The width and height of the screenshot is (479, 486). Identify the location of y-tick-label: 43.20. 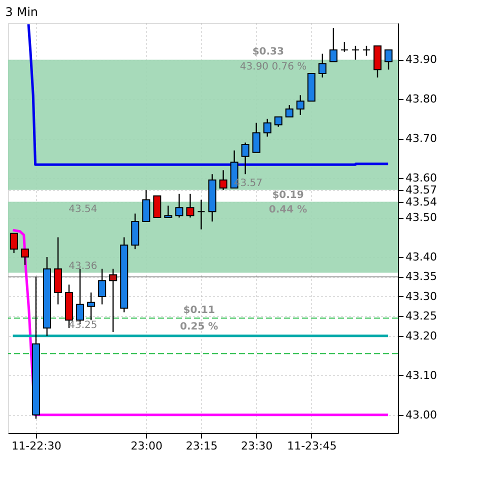
(421, 335).